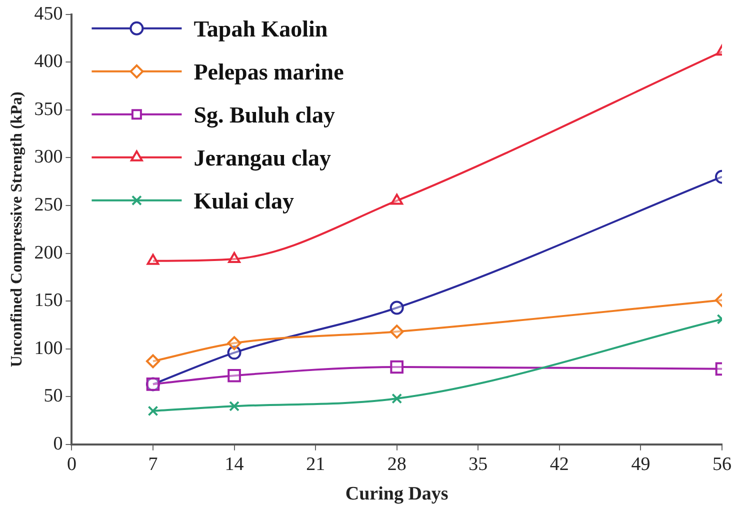  I want to click on y-tick-label: 450, so click(48, 13).